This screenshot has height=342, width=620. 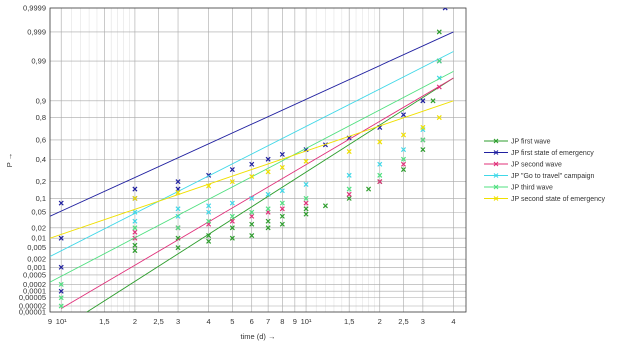 I want to click on x-tick-label: 2, so click(x=380, y=321).